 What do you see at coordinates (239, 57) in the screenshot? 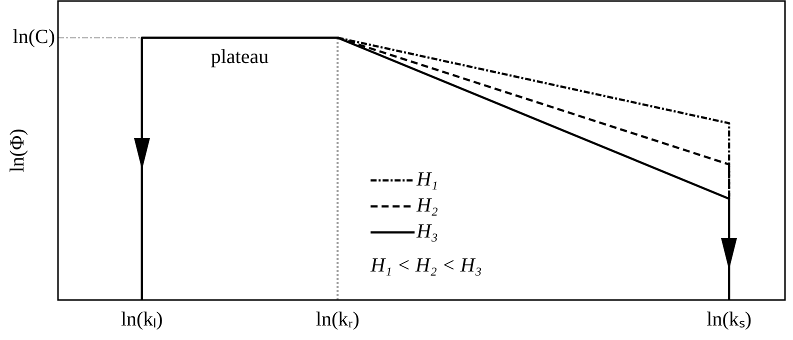
I see `annotation: plateau` at bounding box center [239, 57].